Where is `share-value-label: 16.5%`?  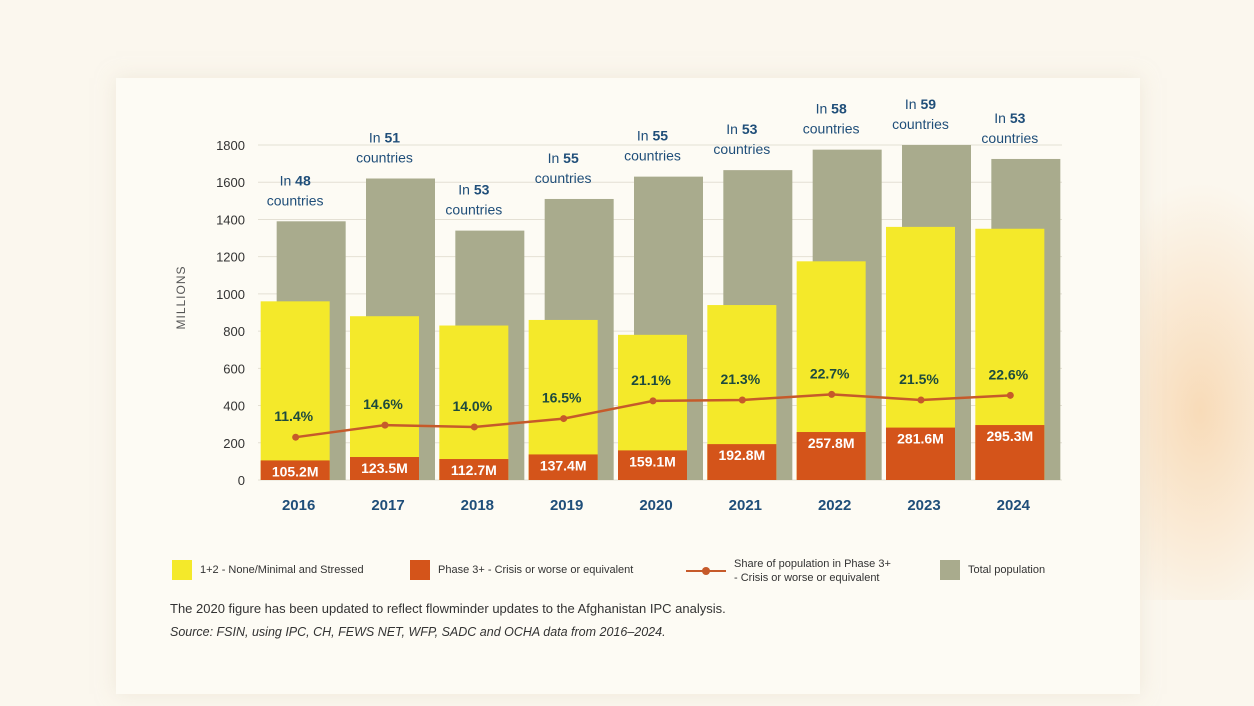 share-value-label: 16.5% is located at coordinates (562, 398).